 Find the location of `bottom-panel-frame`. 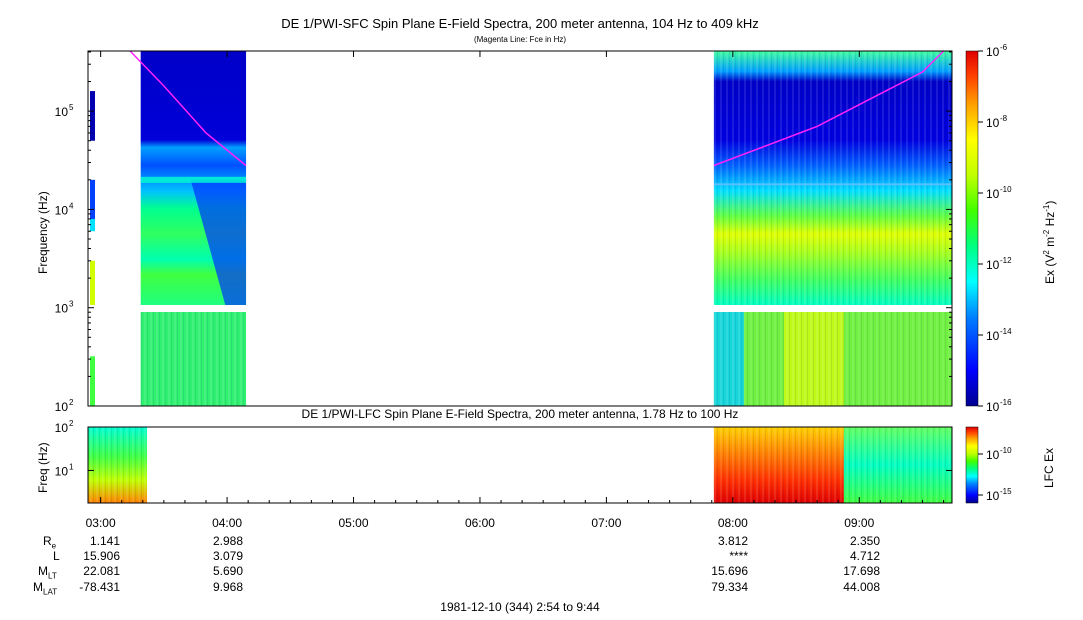

bottom-panel-frame is located at coordinates (520, 465).